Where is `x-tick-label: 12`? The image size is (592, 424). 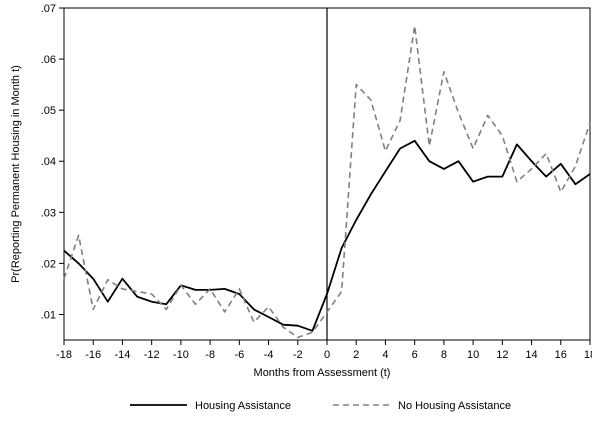 x-tick-label: 12 is located at coordinates (502, 355).